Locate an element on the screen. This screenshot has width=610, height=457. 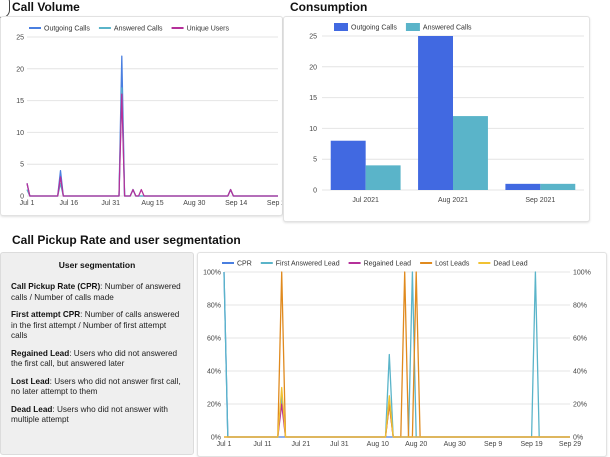
series-line-dead-lead is located at coordinates (397, 412).